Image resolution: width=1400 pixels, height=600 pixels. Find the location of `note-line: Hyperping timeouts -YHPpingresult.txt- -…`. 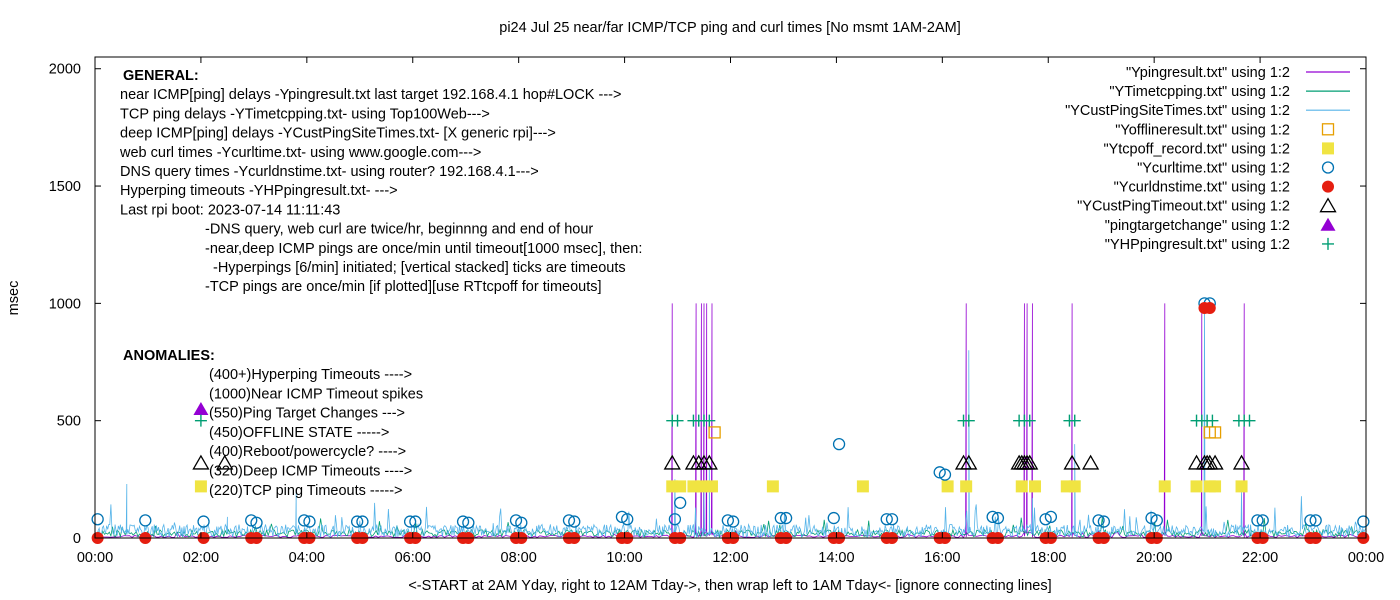

note-line: Hyperping timeouts -YHPpingresult.txt- -… is located at coordinates (259, 191).